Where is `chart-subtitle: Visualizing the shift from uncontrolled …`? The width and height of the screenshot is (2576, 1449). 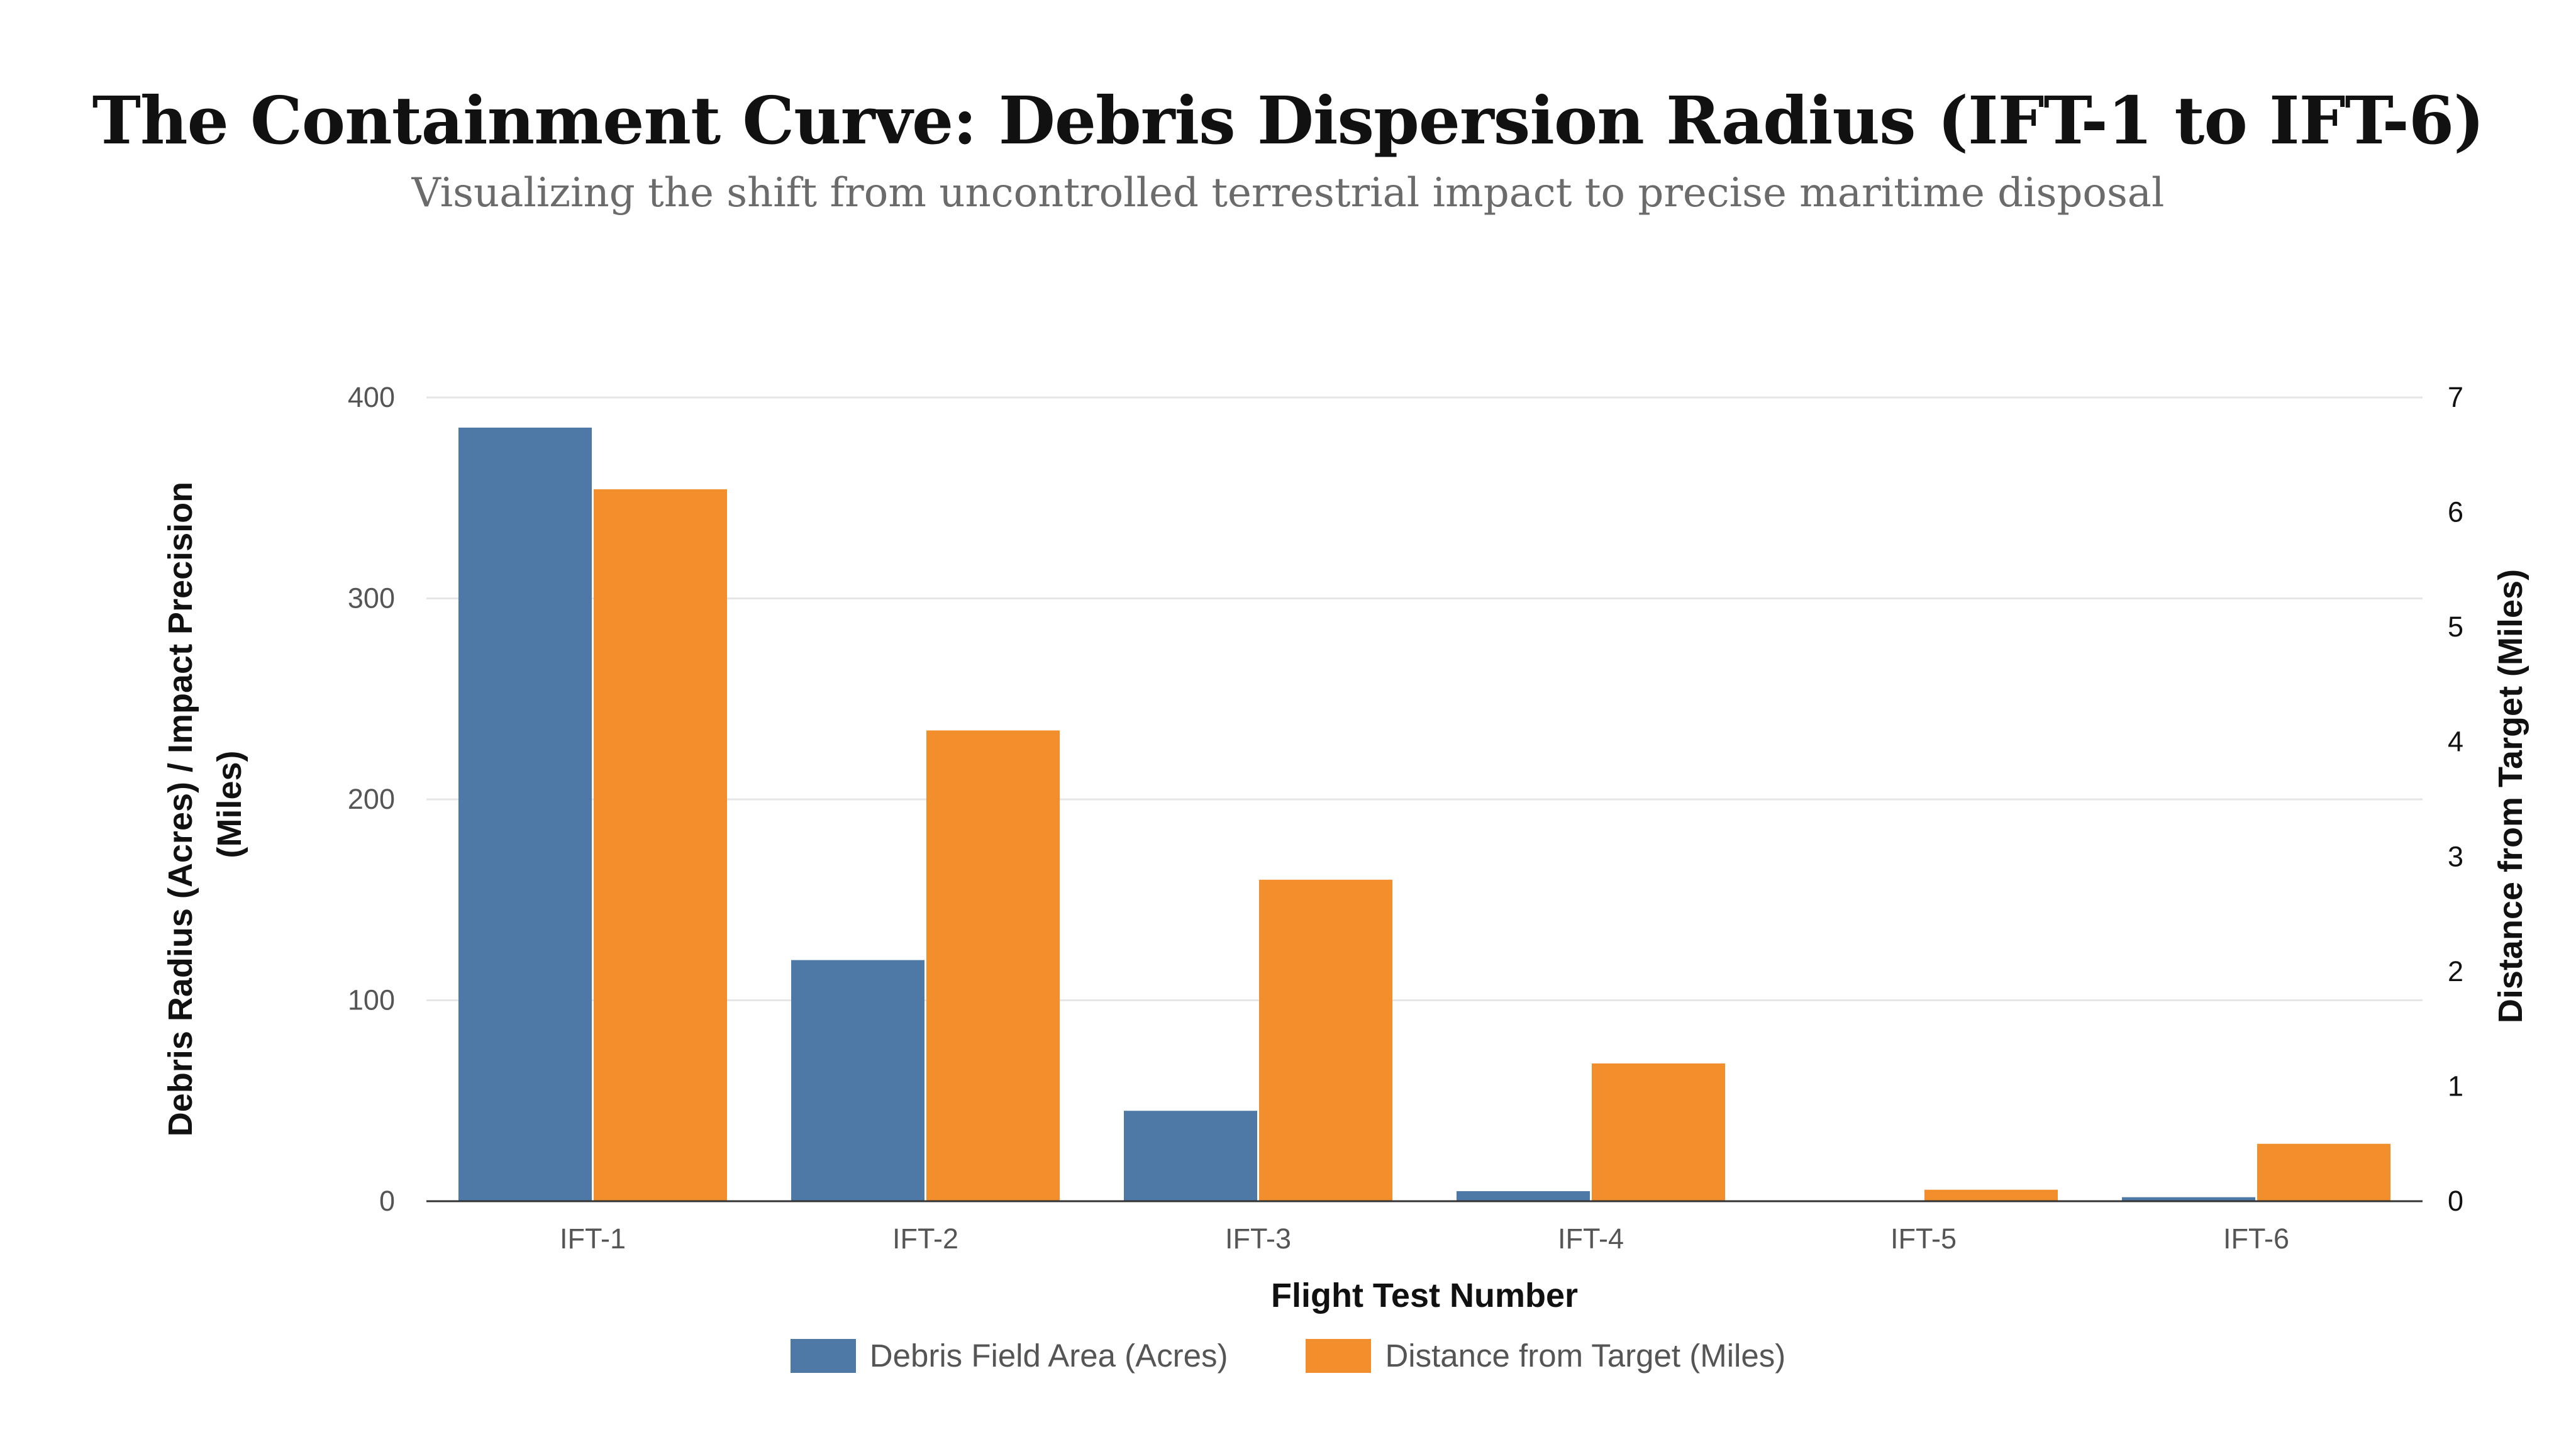 chart-subtitle: Visualizing the shift from uncontrolled … is located at coordinates (1288, 193).